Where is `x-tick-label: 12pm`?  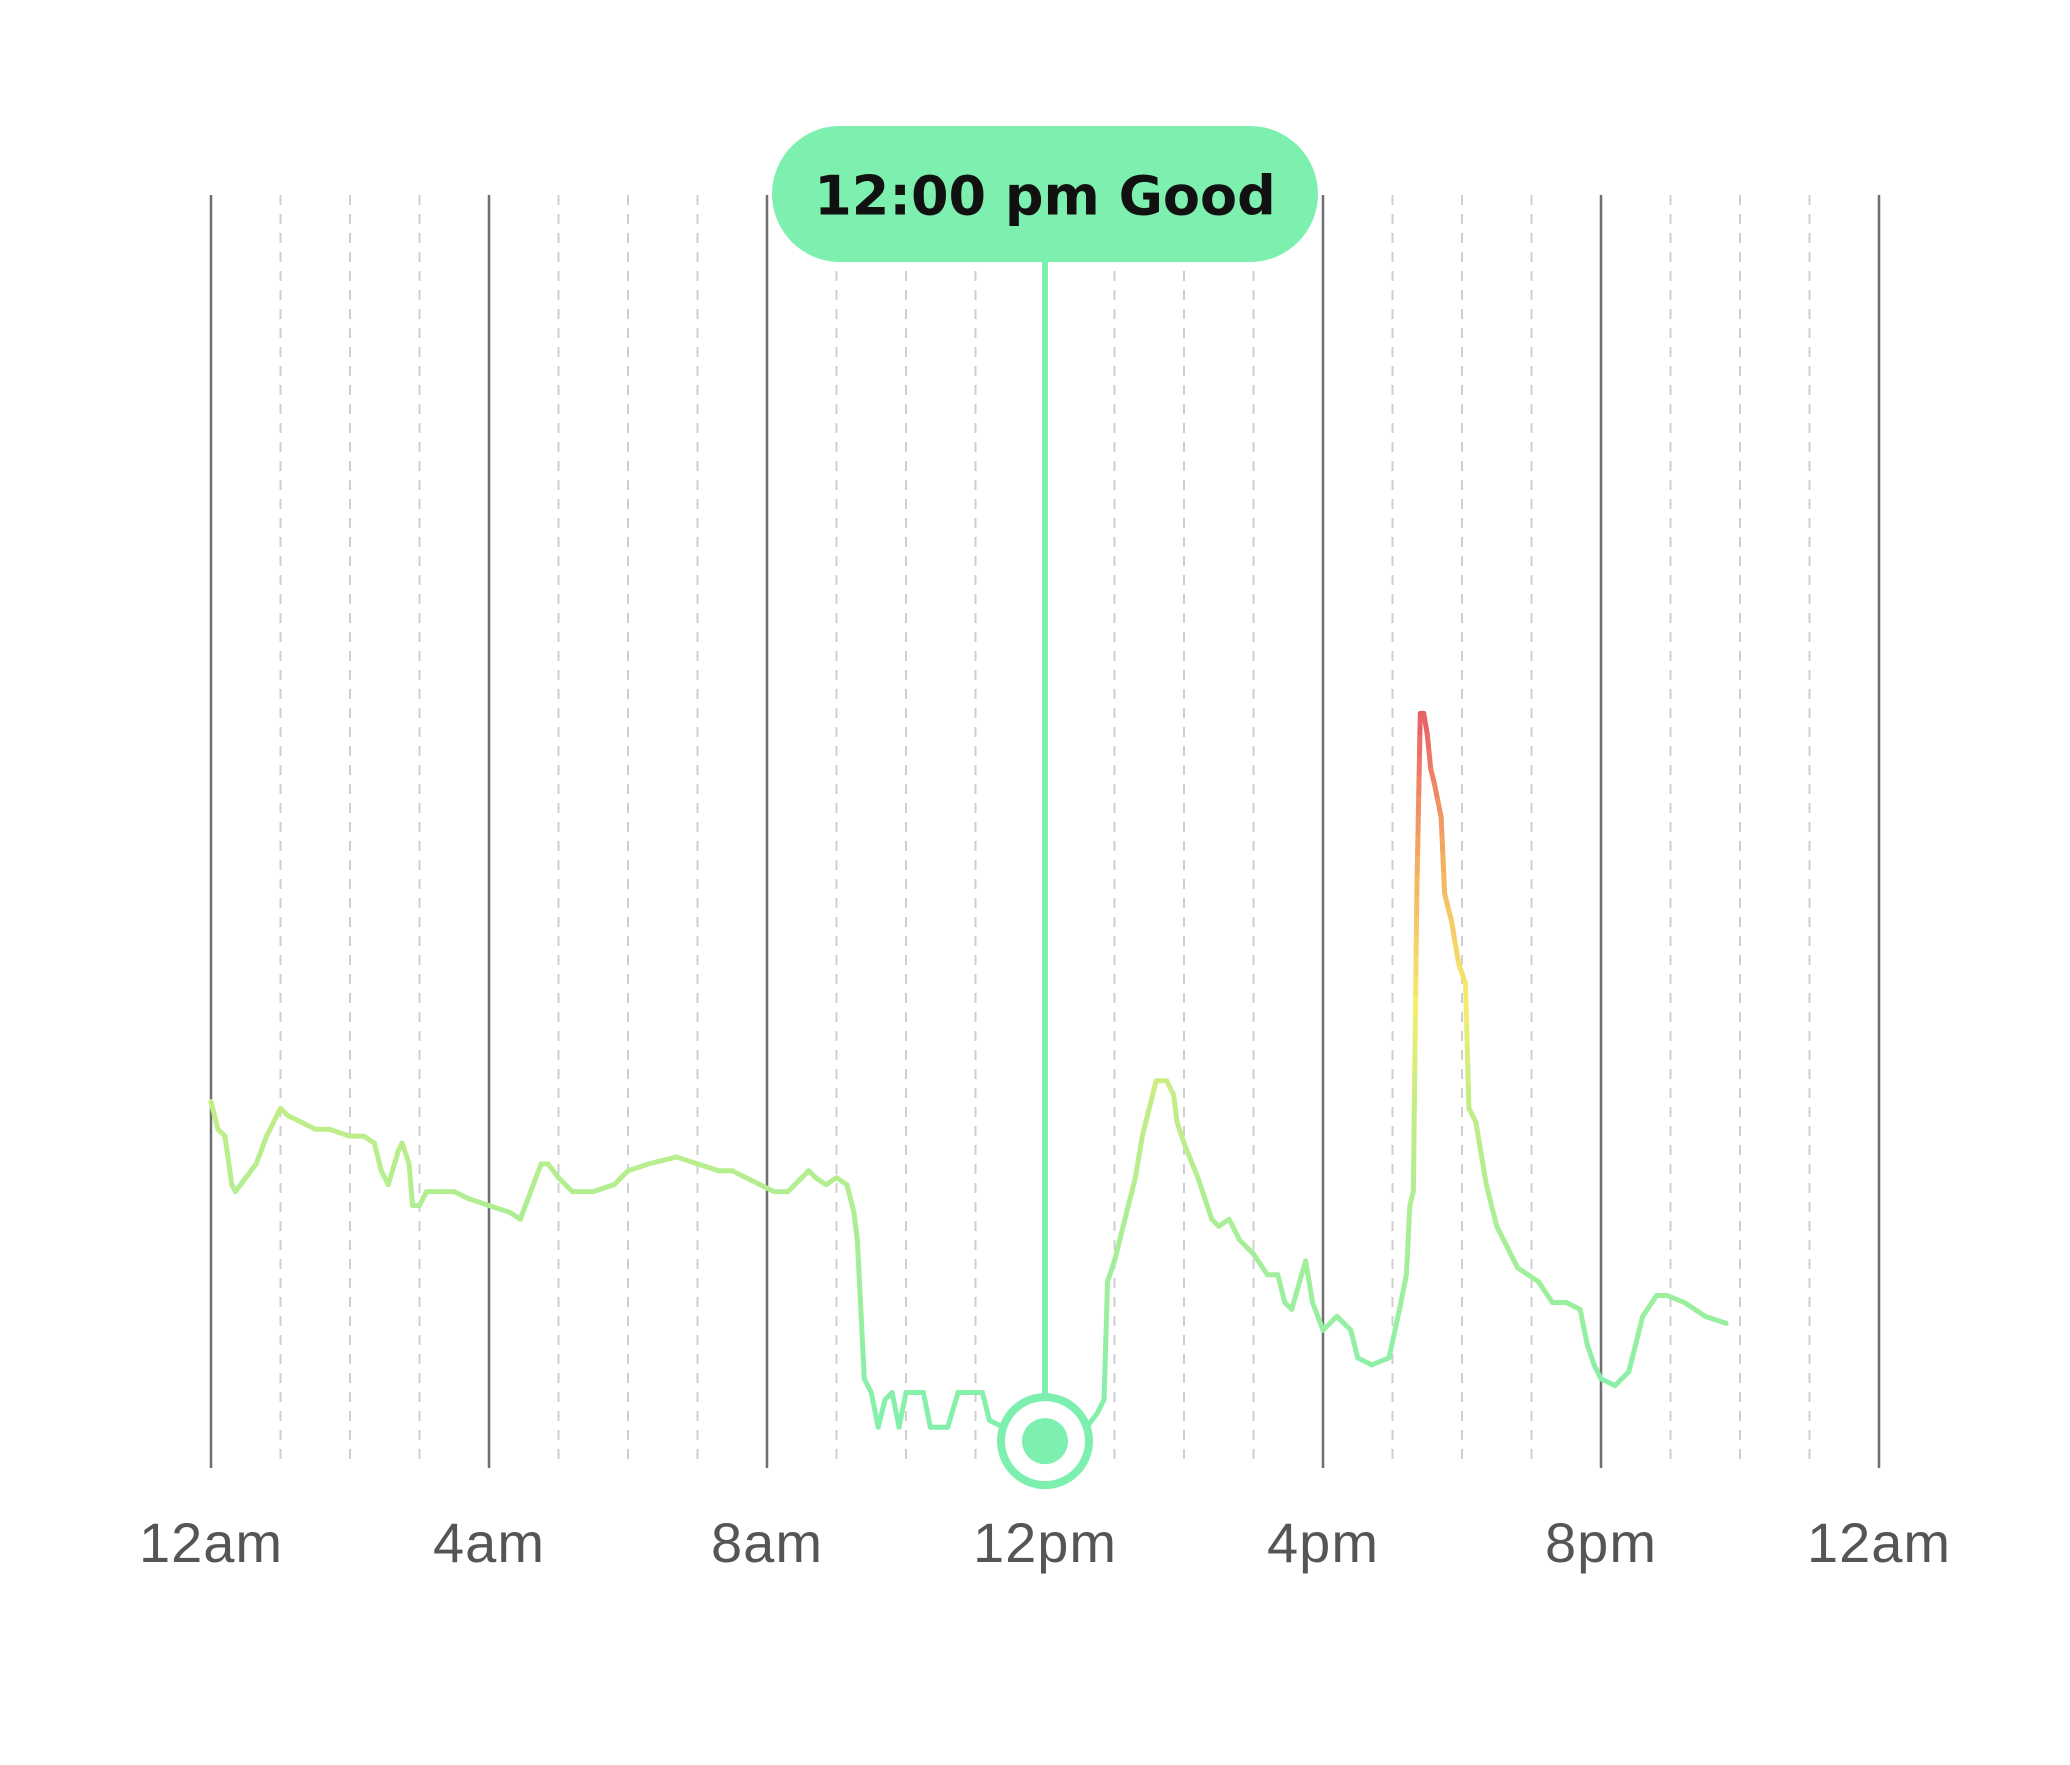
x-tick-label: 12pm is located at coordinates (1045, 1542).